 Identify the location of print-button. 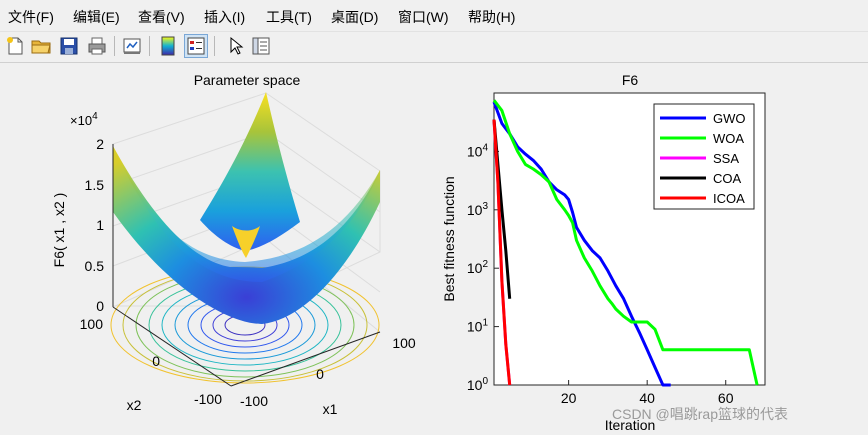
(97, 46).